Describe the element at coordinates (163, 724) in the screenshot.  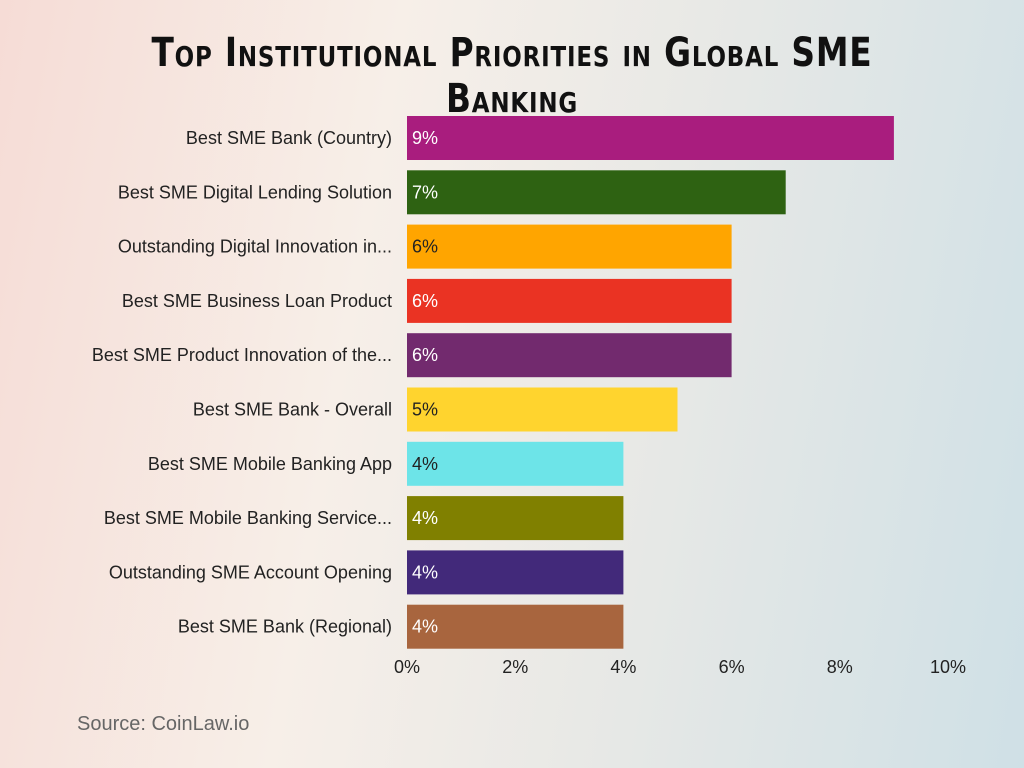
I see `source-note: Source: CoinLaw.io` at that location.